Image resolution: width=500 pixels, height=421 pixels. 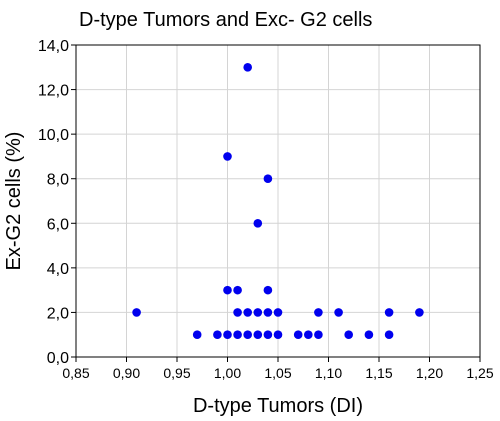 What do you see at coordinates (58, 180) in the screenshot?
I see `y-tick-label: 8,0` at bounding box center [58, 180].